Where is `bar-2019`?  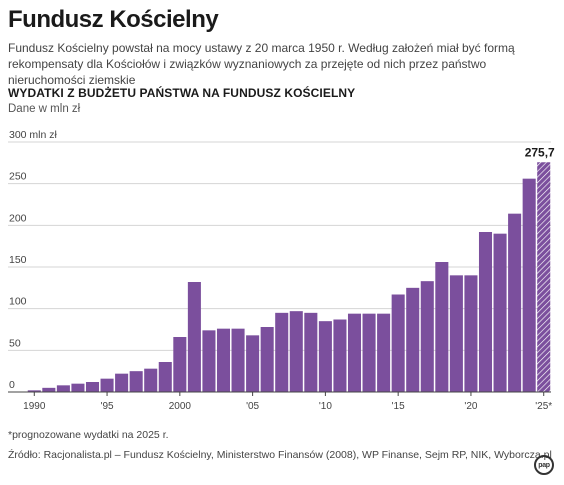
bar-2019 is located at coordinates (456, 333).